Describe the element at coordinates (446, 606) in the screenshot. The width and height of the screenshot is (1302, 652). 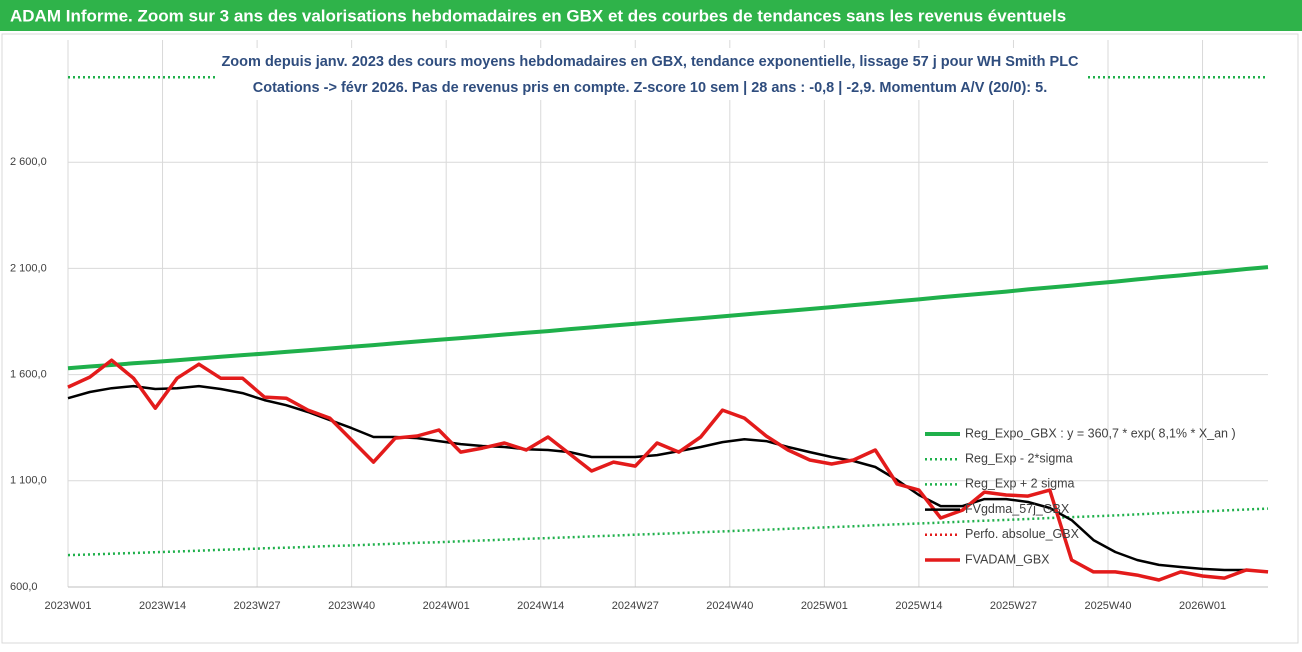
I see `x-tick-label: 2024W01` at that location.